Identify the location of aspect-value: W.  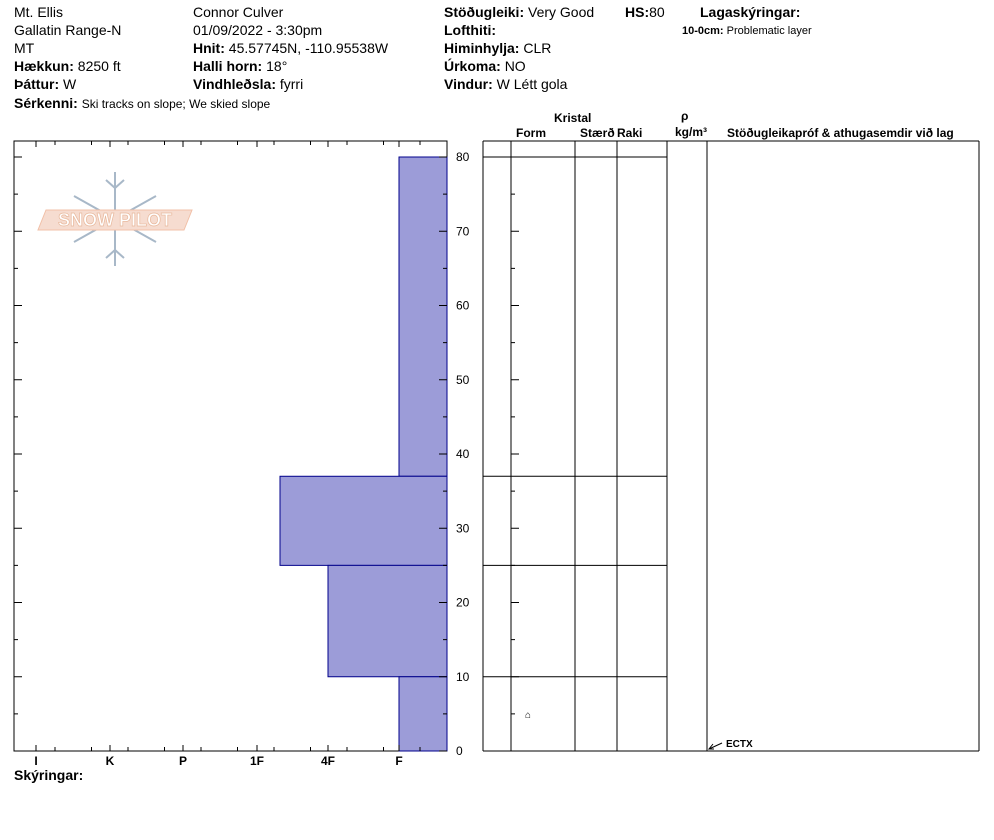
(70, 84).